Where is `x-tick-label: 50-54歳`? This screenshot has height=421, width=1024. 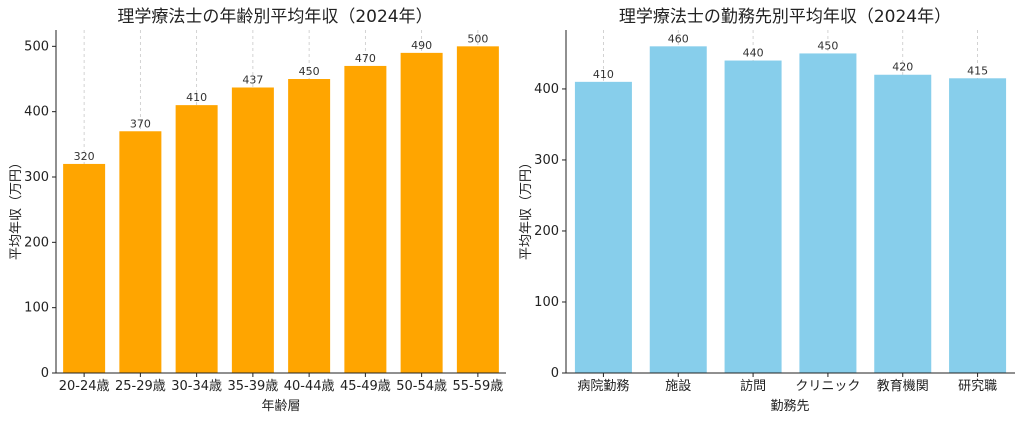 x-tick-label: 50-54歳 is located at coordinates (421, 386).